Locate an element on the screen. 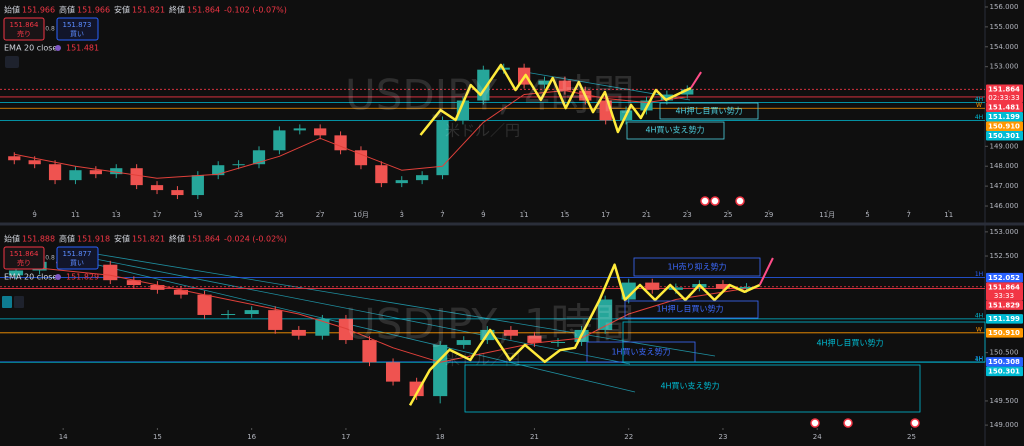  ema-legend-value: 151.829 is located at coordinates (82, 277).